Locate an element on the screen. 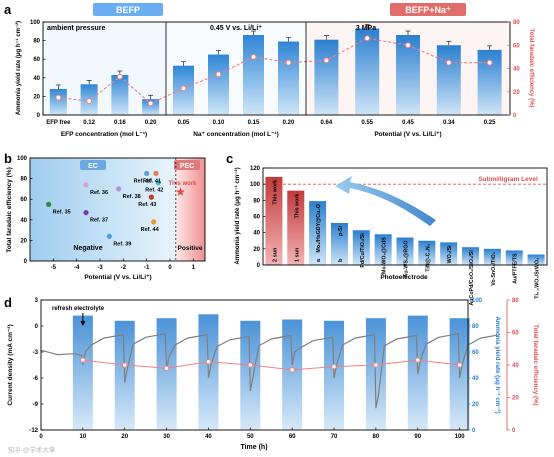 The height and width of the screenshot is (457, 554). panel-c-bar-label: Vo-SnO₂/TiO₂ is located at coordinates (494, 268).